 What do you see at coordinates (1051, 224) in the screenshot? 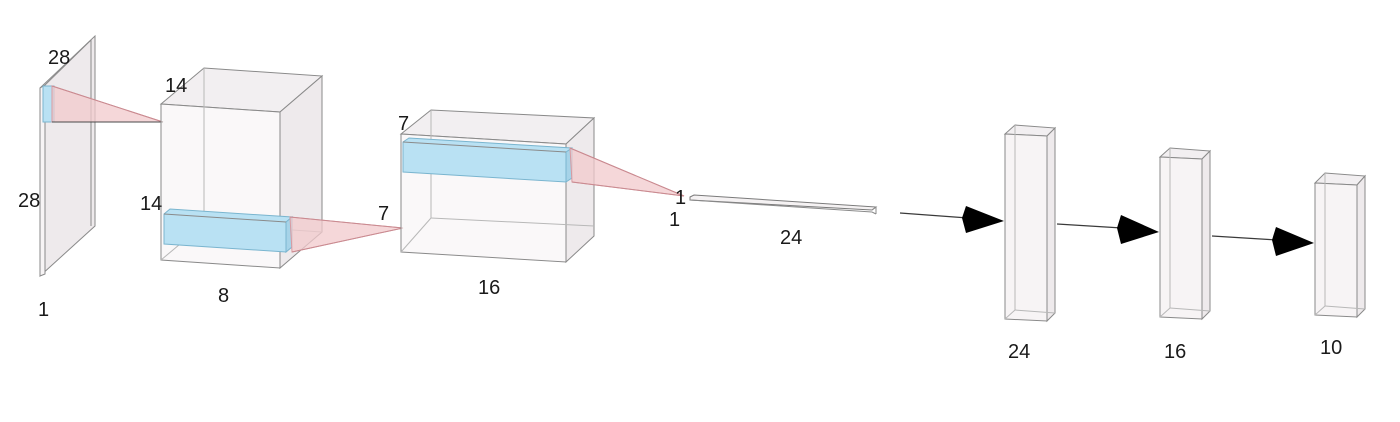
I see `dense24-side-face` at bounding box center [1051, 224].